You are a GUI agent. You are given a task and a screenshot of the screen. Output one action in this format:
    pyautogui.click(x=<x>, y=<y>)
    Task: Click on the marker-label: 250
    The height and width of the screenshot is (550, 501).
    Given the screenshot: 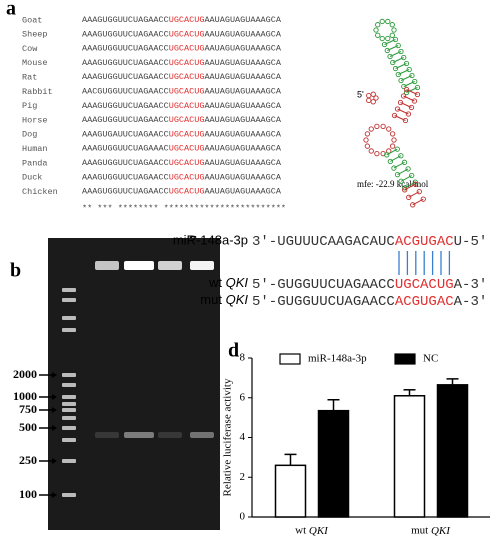 What is the action you would take?
    pyautogui.click(x=28, y=460)
    